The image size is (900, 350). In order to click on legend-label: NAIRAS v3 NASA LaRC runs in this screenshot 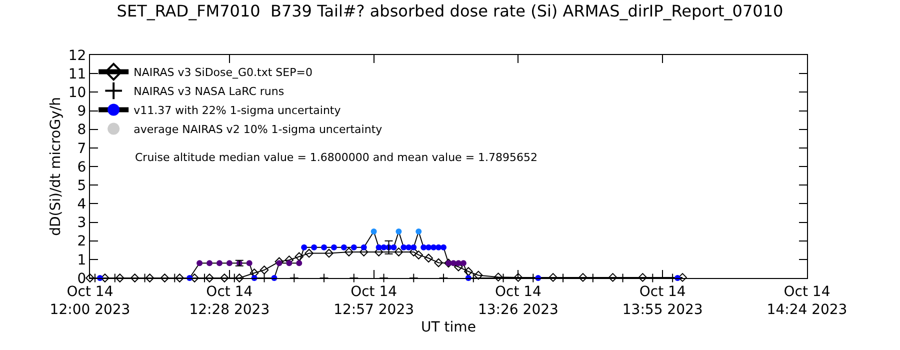, I will do `click(209, 91)`.